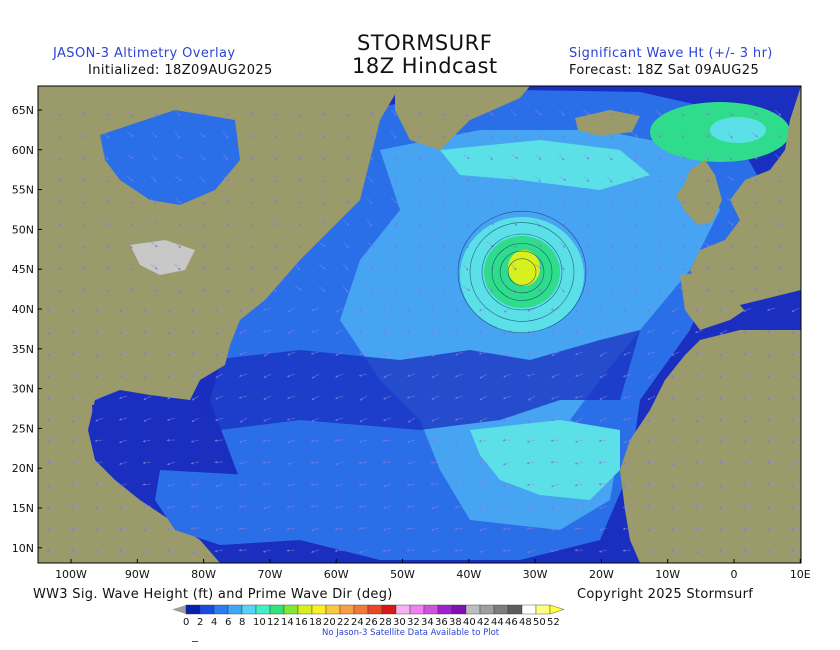 The width and height of the screenshot is (840, 650). I want to click on lon-label-60w: 60W, so click(336, 574).